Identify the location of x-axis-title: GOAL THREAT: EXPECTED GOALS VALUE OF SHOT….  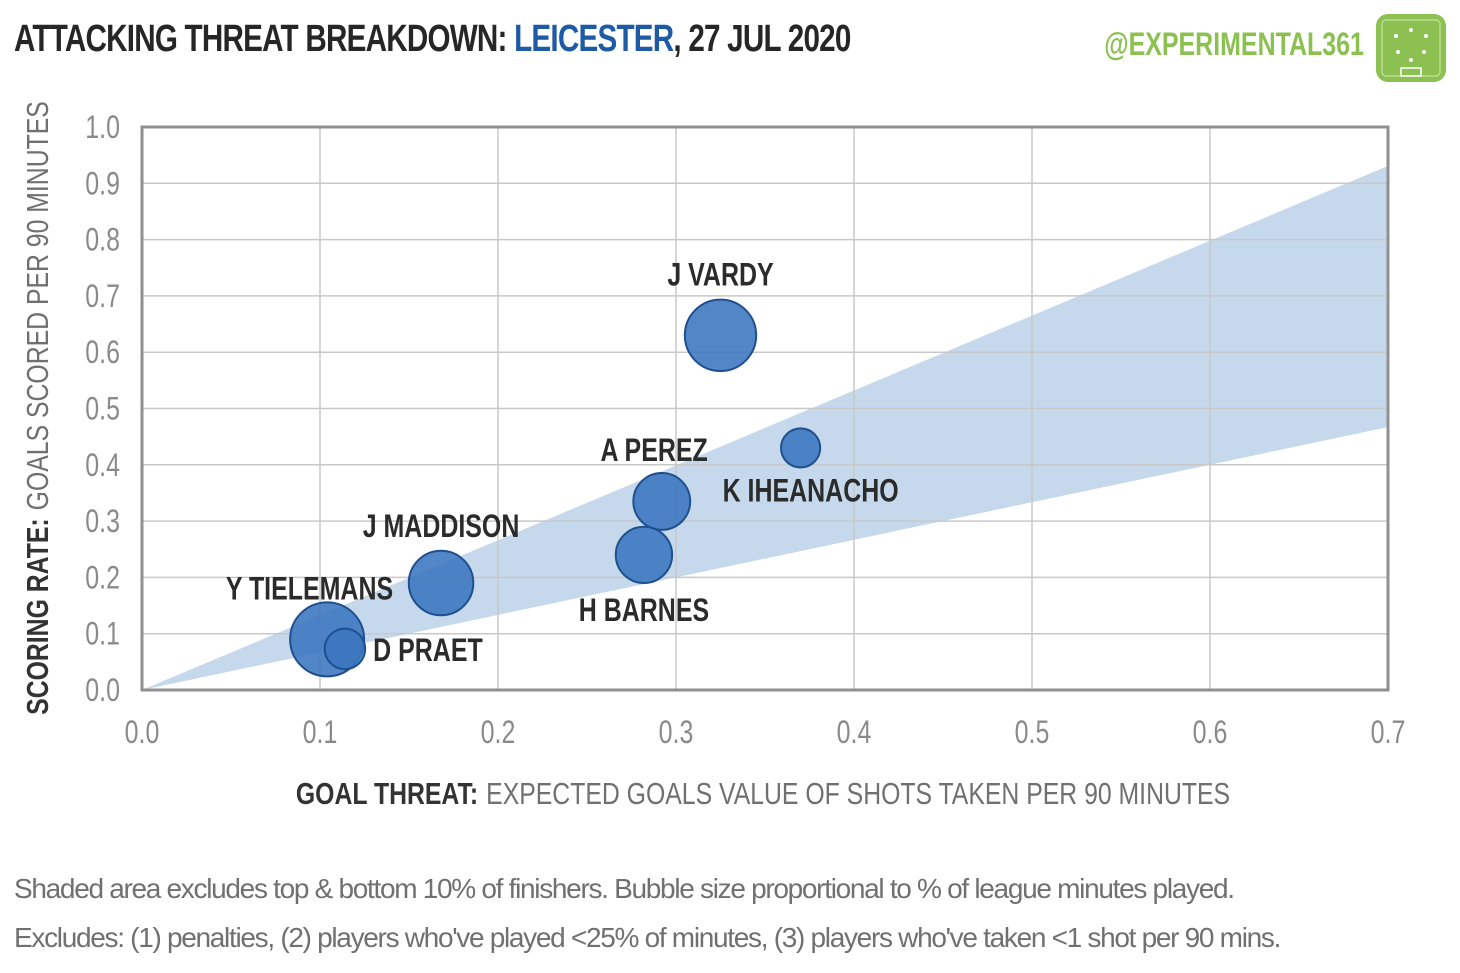
(763, 793).